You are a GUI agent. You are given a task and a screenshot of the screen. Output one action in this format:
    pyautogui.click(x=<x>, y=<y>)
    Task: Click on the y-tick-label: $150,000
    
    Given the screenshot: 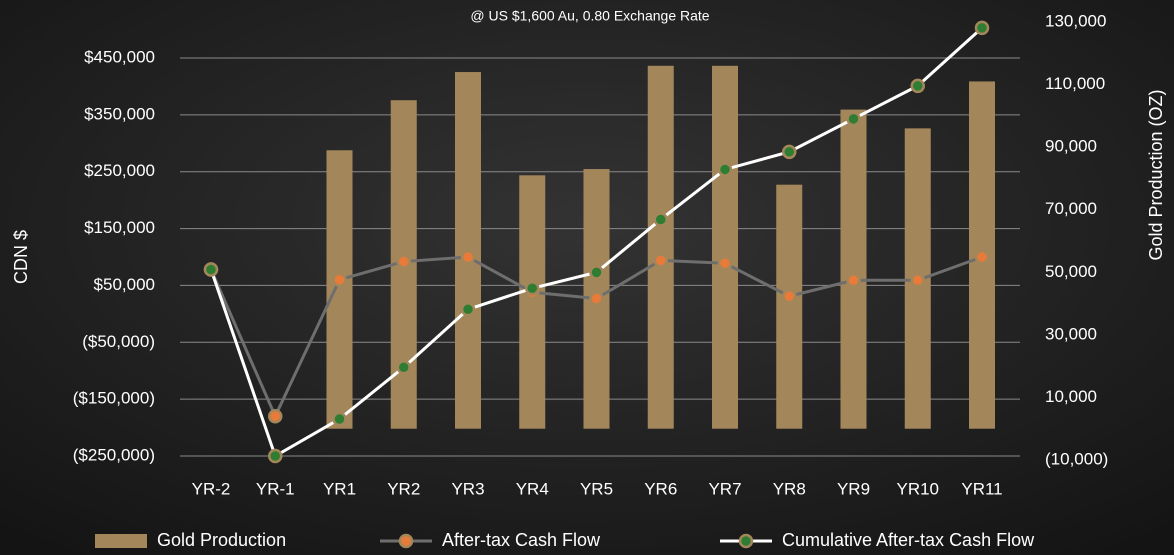 What is the action you would take?
    pyautogui.click(x=119, y=227)
    